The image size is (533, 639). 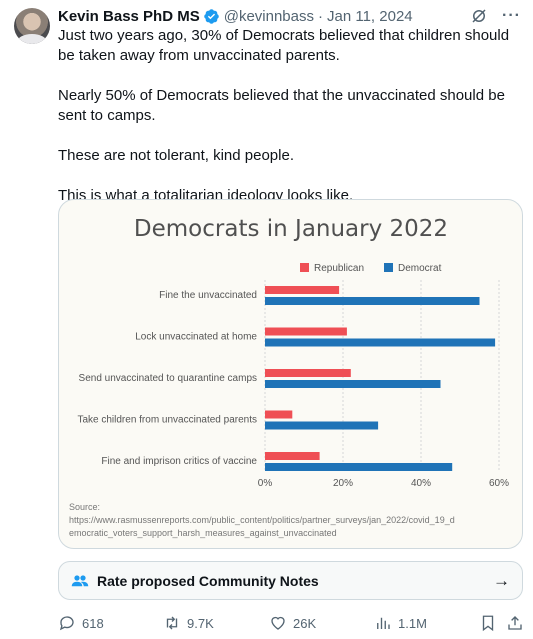 I want to click on arrow-right-icon: →, so click(x=501, y=580).